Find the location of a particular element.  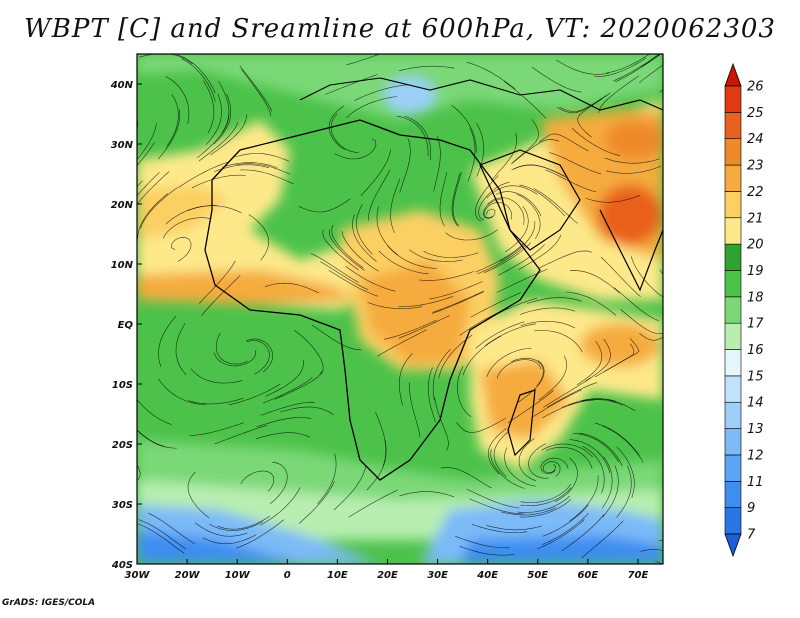

colorbar-label: 20 is located at coordinates (755, 245).